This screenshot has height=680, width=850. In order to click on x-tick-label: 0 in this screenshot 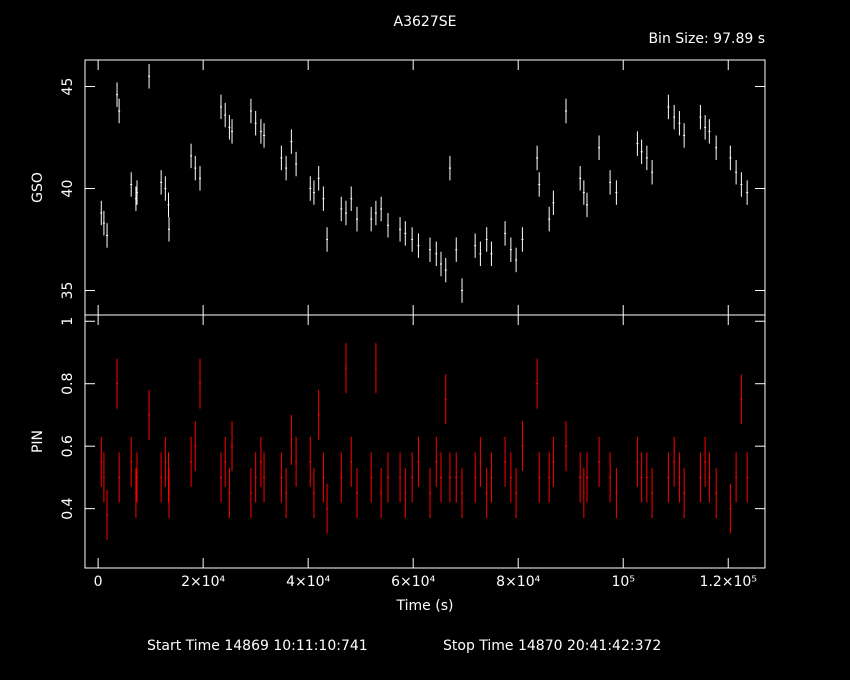, I will do `click(98, 582)`.